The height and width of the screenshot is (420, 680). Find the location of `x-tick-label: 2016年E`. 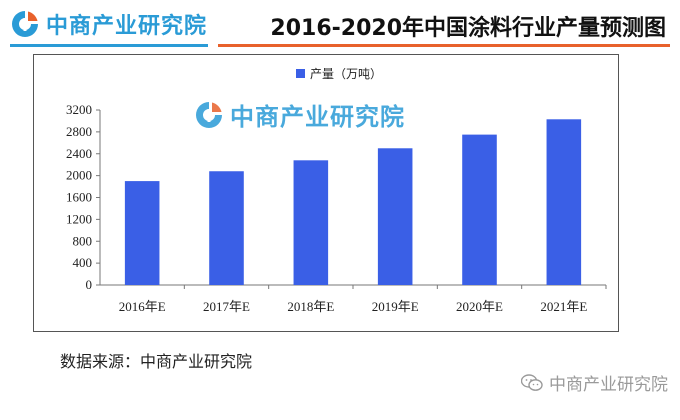

x-tick-label: 2016年E is located at coordinates (142, 306).